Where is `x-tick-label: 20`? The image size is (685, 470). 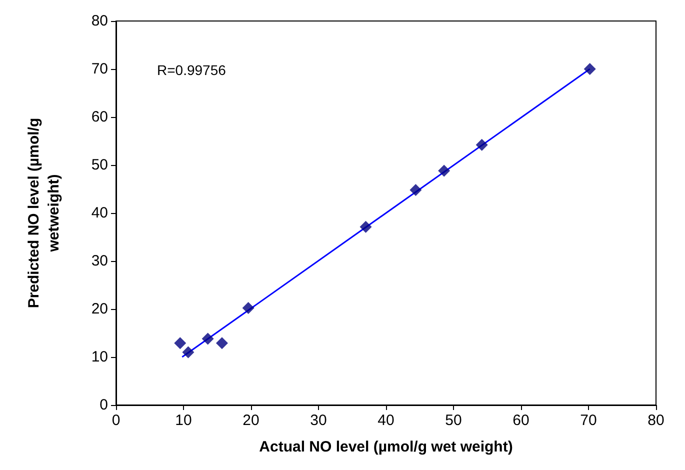
x-tick-label: 20 is located at coordinates (251, 420).